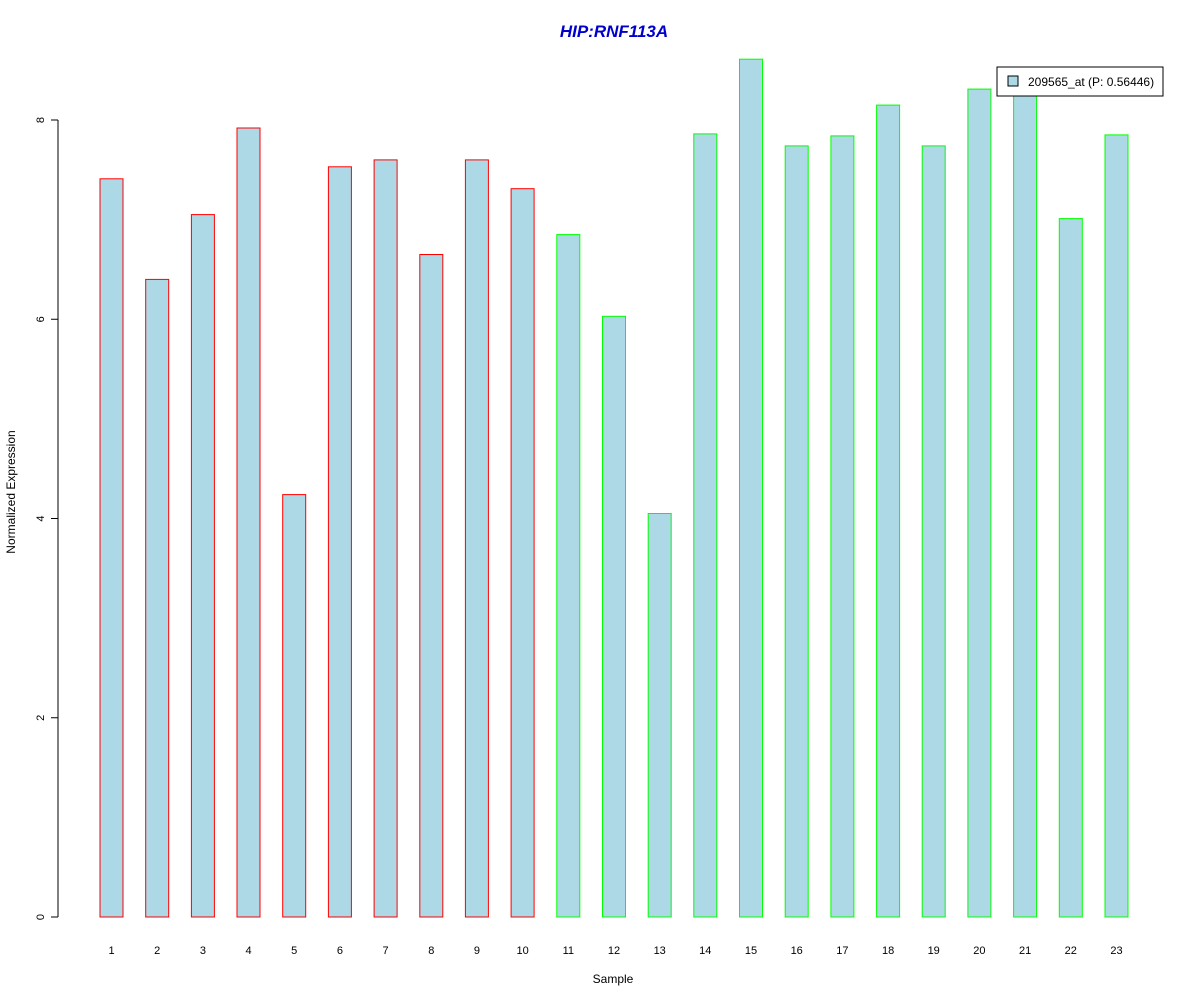  What do you see at coordinates (11, 491) in the screenshot?
I see `y-axis-label: Normalized Expression` at bounding box center [11, 491].